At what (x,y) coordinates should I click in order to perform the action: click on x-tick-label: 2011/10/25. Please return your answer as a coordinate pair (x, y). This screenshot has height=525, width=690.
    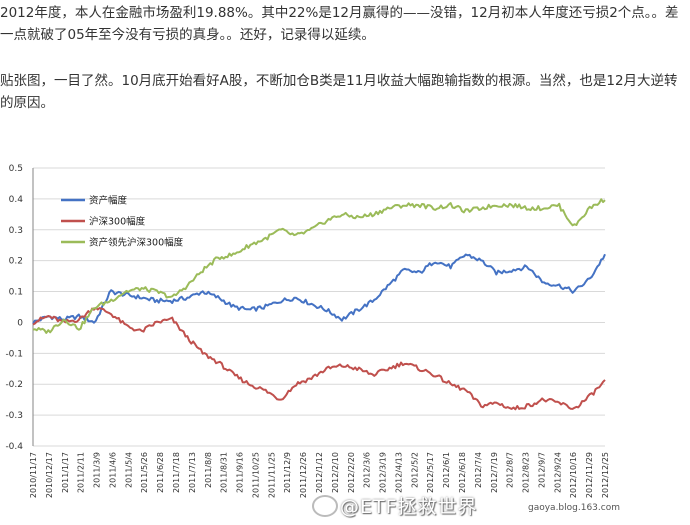
    Looking at the image, I should click on (255, 475).